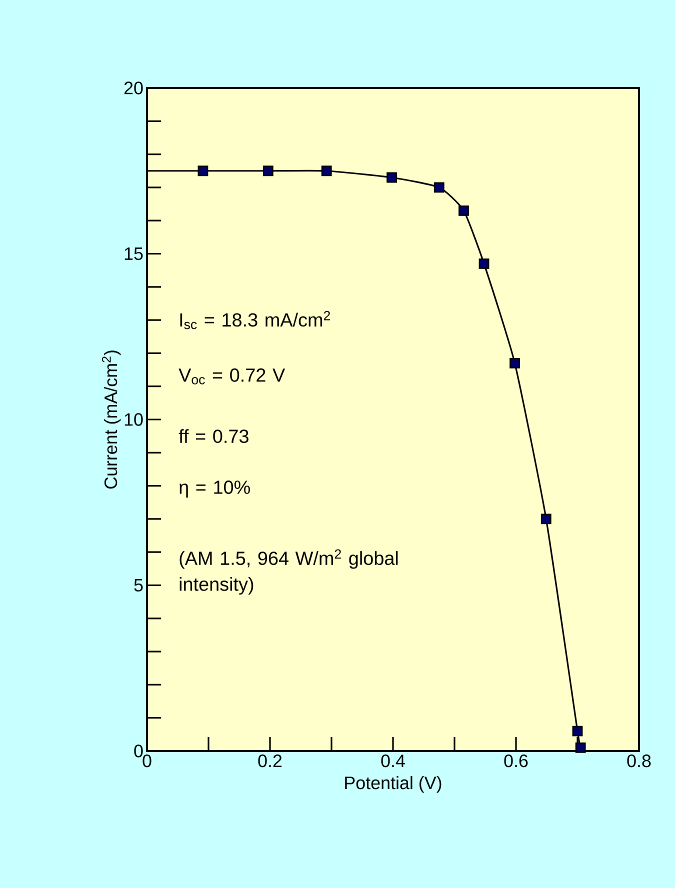 Image resolution: width=675 pixels, height=888 pixels. Describe the element at coordinates (147, 761) in the screenshot. I see `x-tick-label: 0` at that location.